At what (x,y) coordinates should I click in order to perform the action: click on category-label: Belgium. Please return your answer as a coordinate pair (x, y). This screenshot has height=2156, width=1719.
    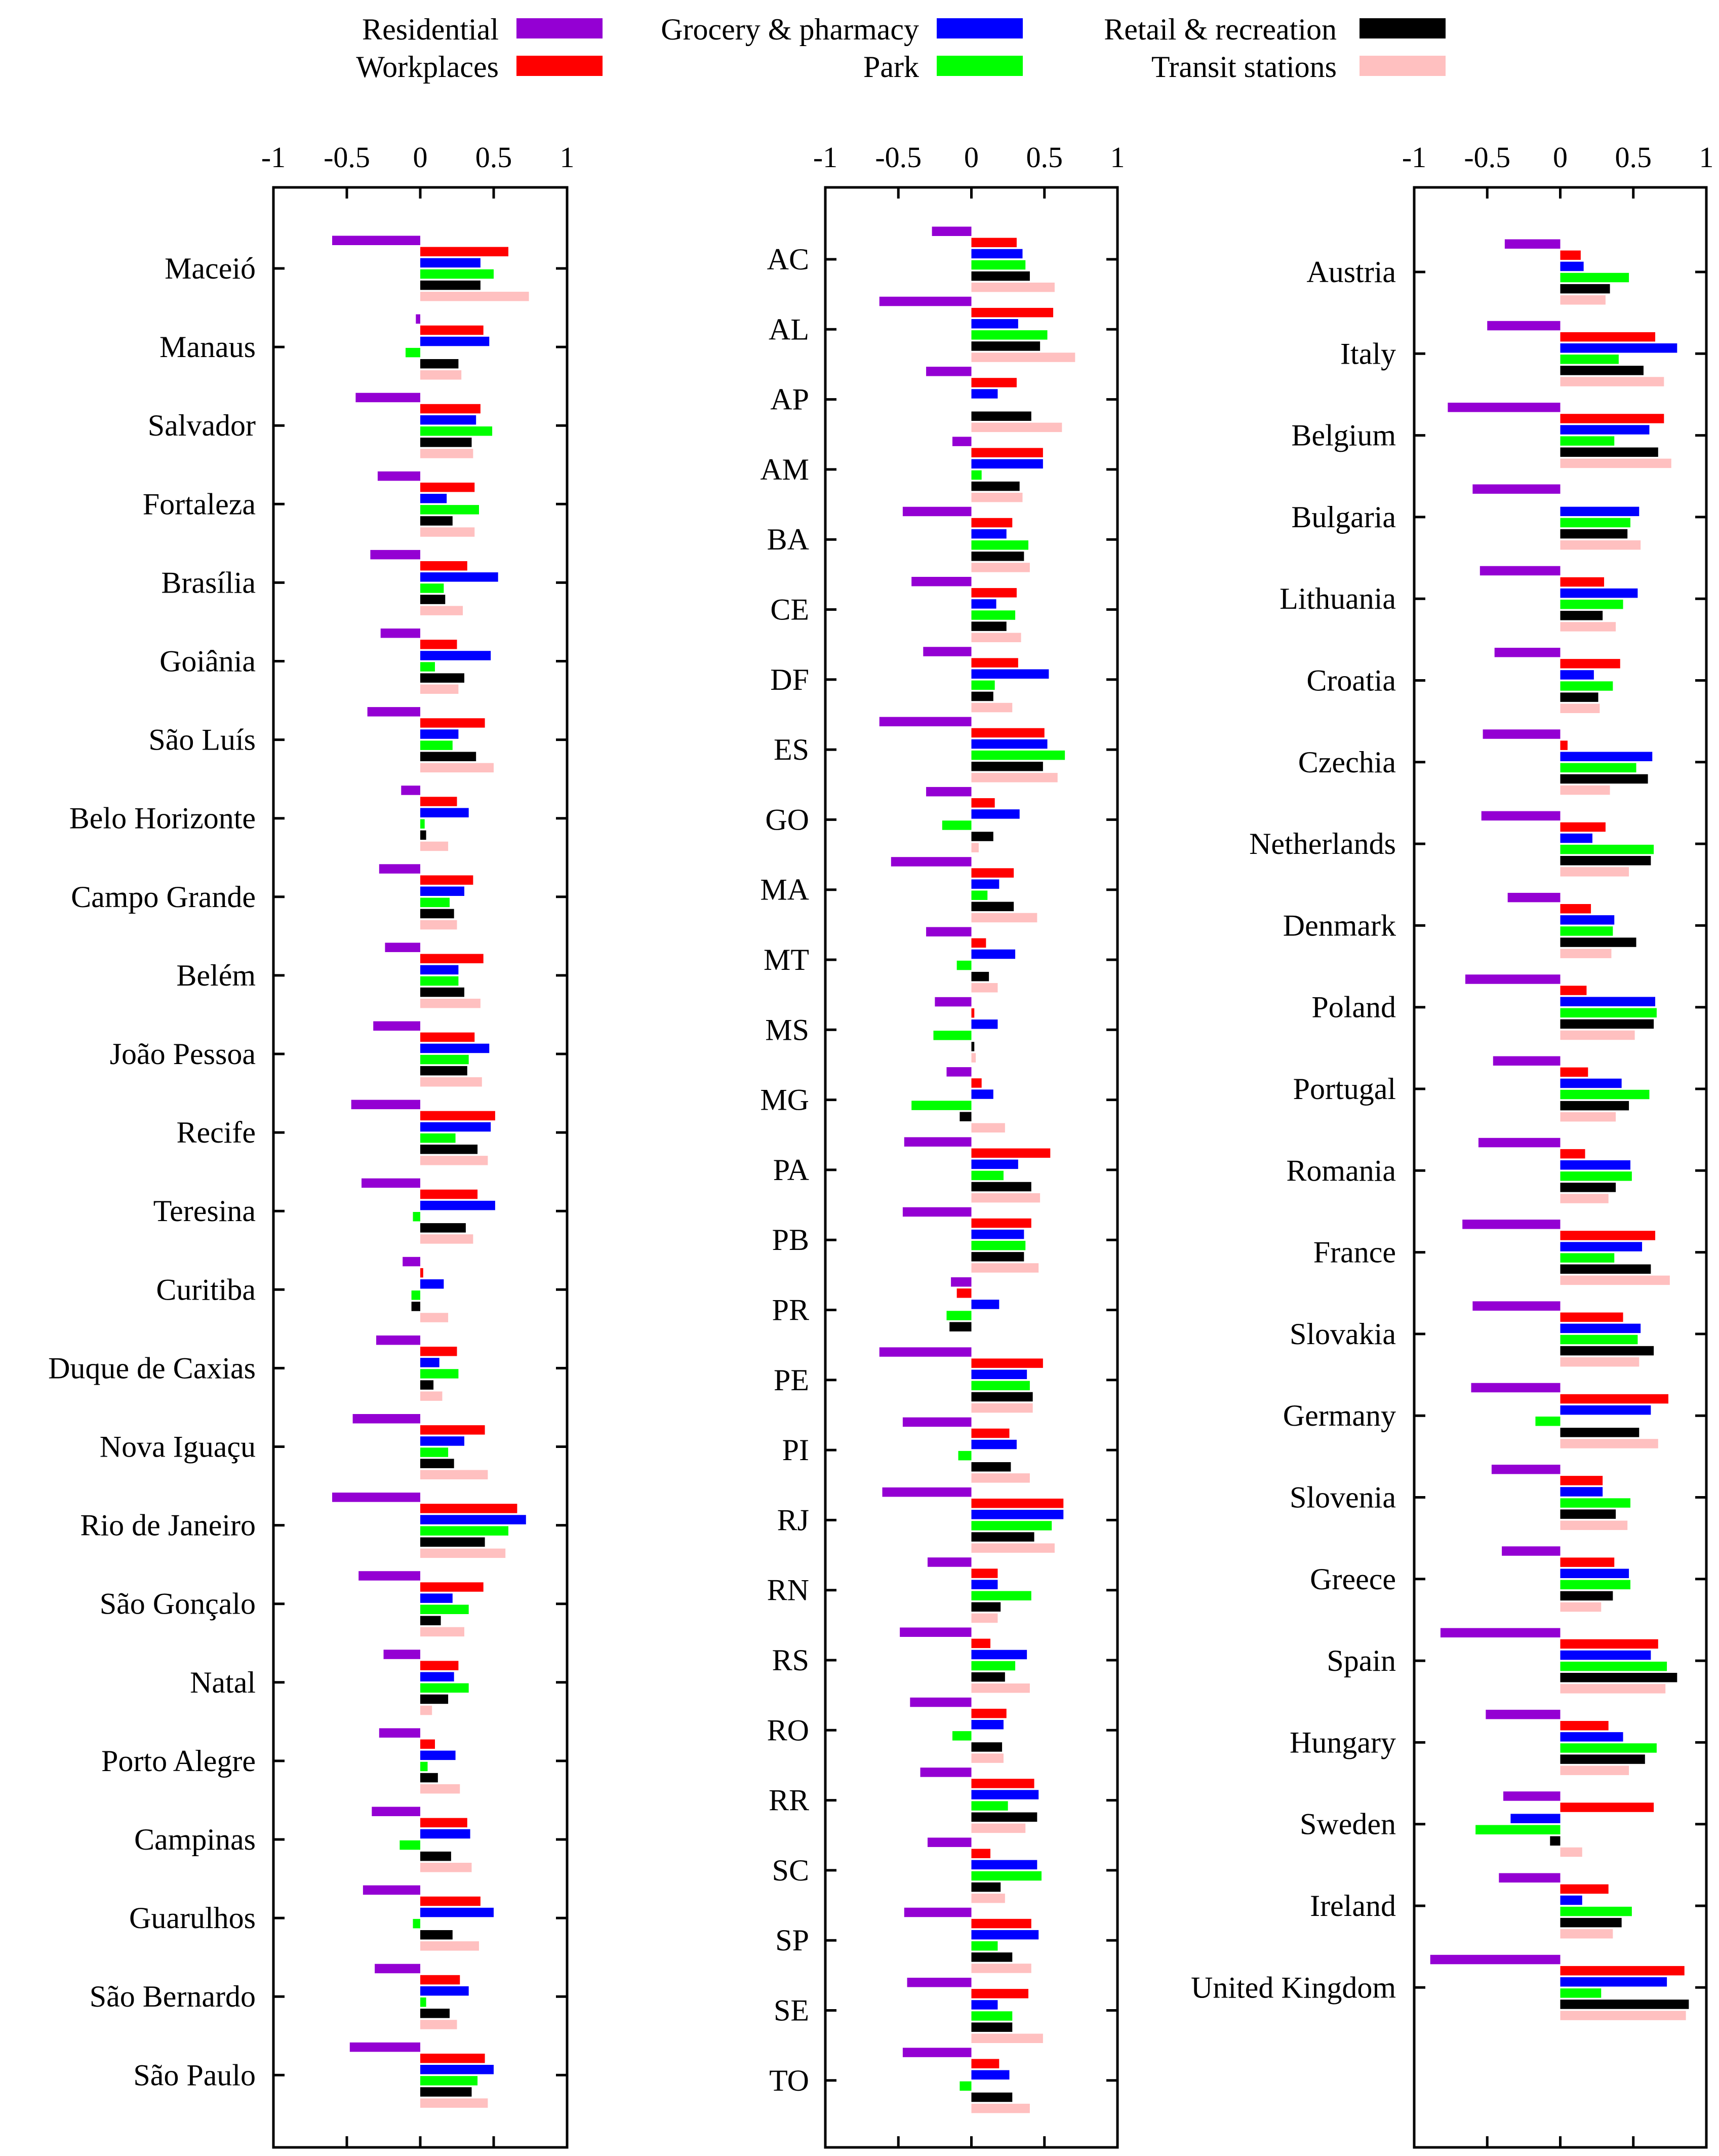
    Looking at the image, I should click on (1343, 435).